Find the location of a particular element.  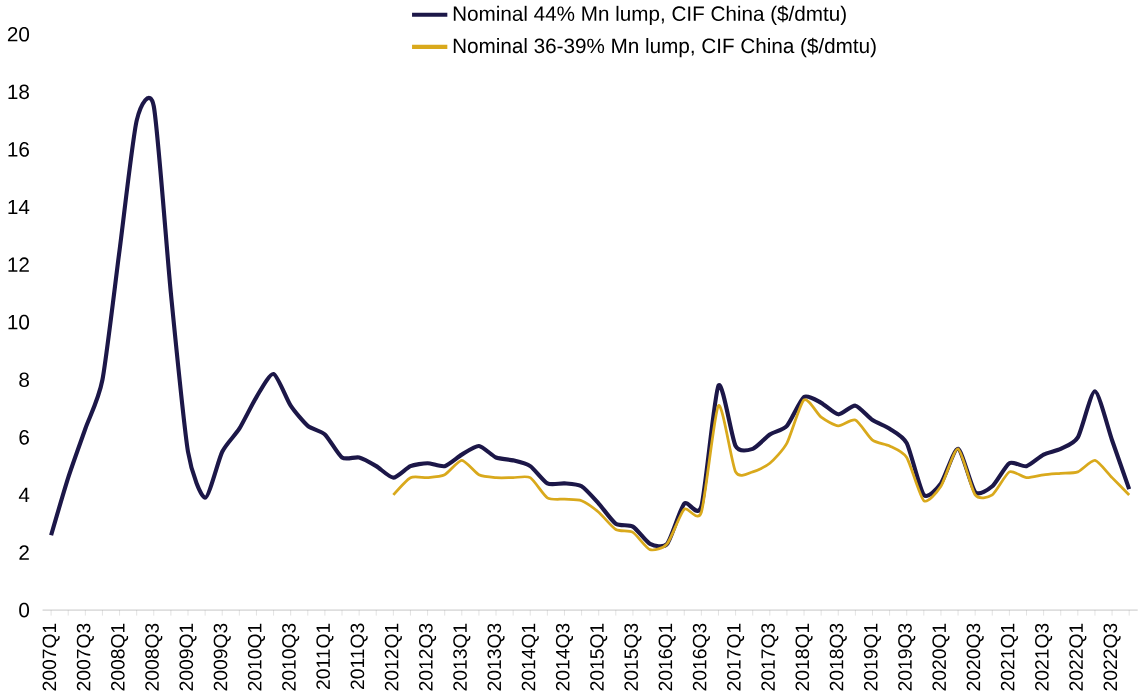

x-tick-label: 2022Q1 is located at coordinates (1078, 657).